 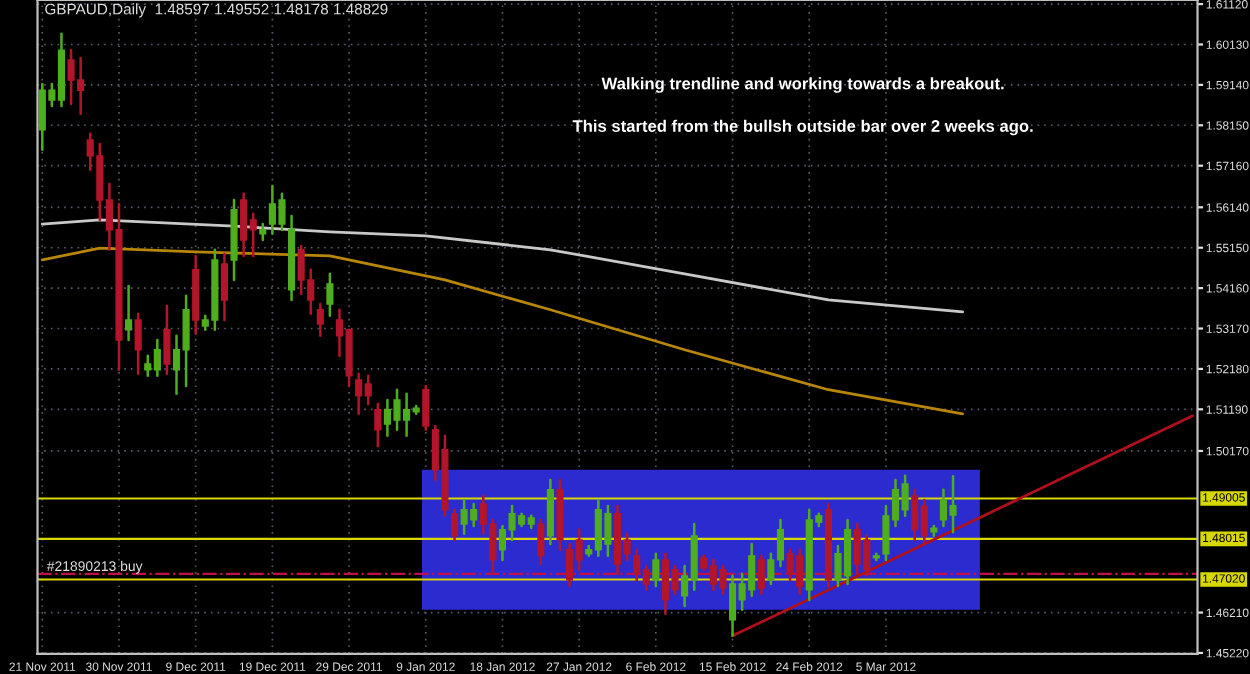 What do you see at coordinates (802, 85) in the screenshot?
I see `annotation: Walking trendline and working towards a breakout.` at bounding box center [802, 85].